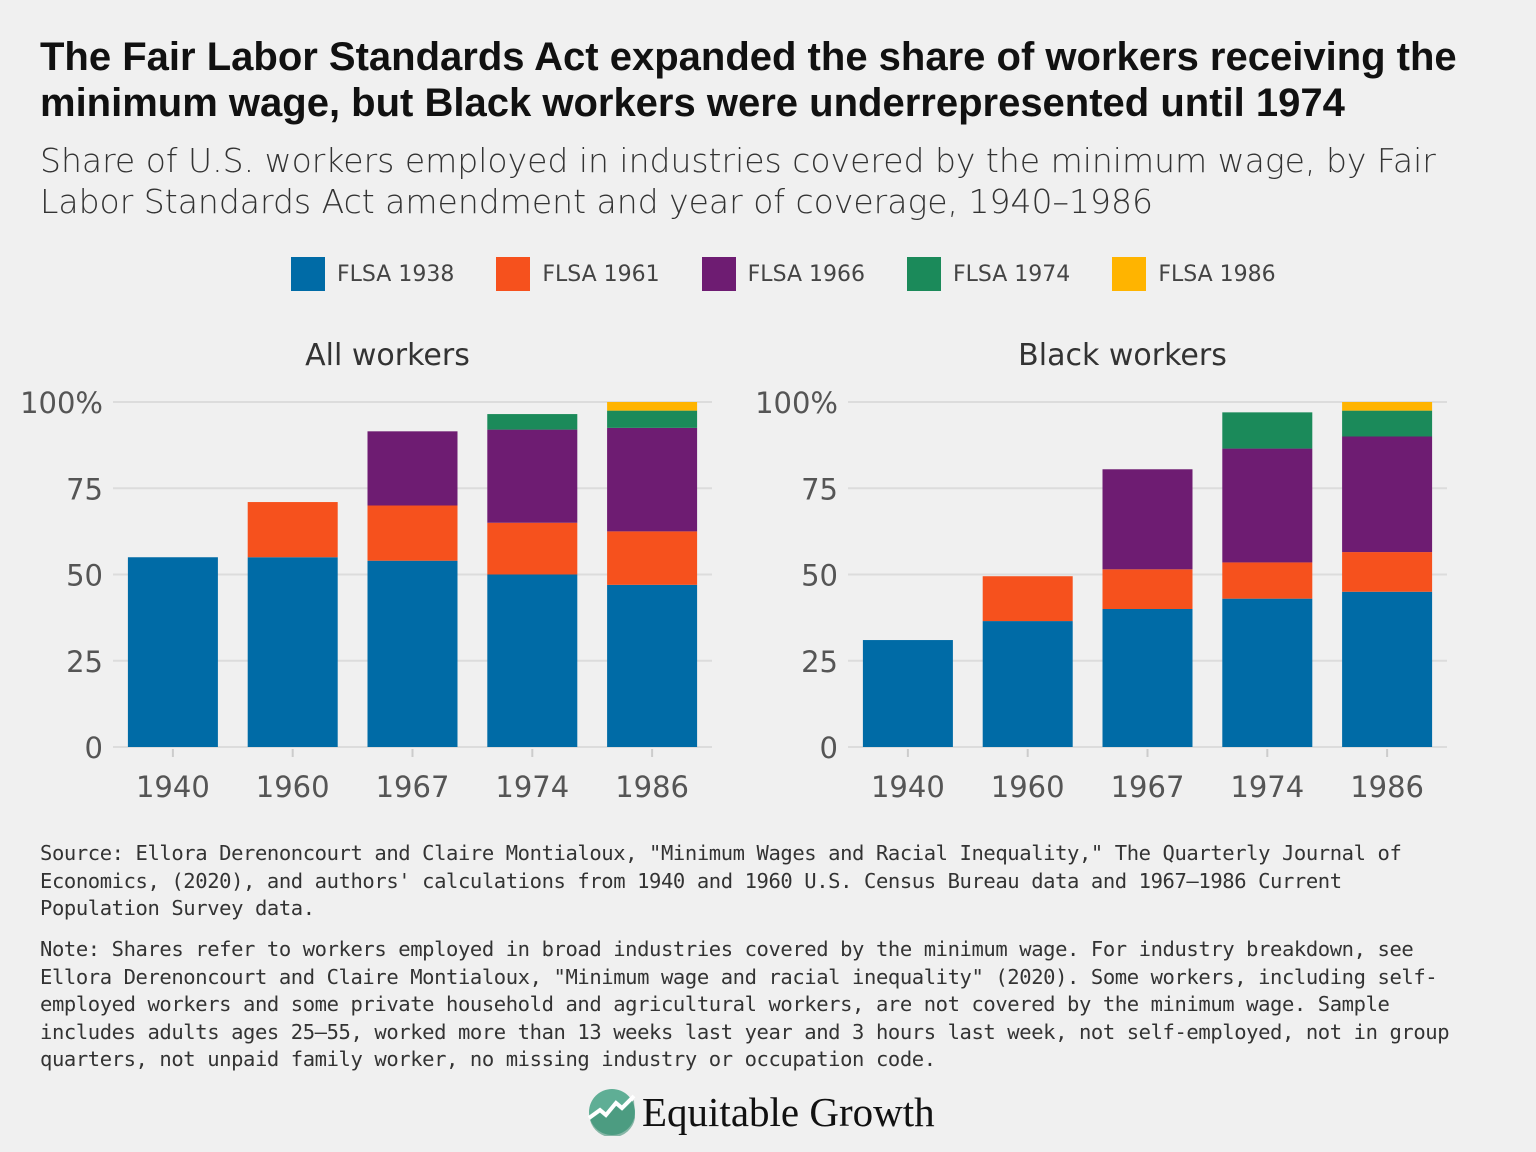 This screenshot has height=1152, width=1536. I want to click on panel-title: Black workers, so click(1122, 355).